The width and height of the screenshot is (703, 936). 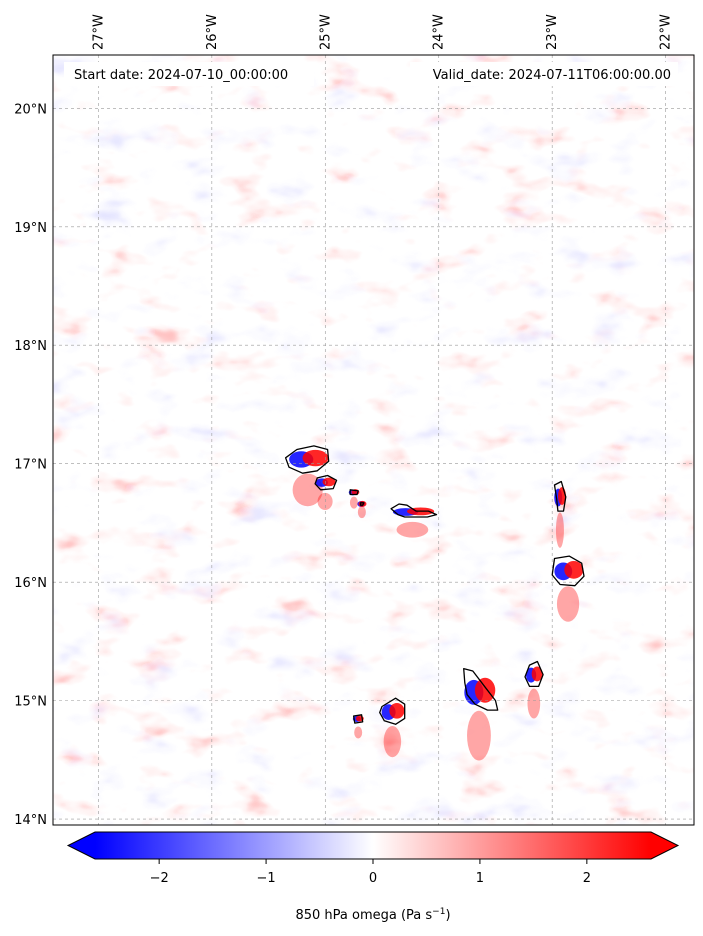 I want to click on colorbar-tick-label-3: 1, so click(x=480, y=878).